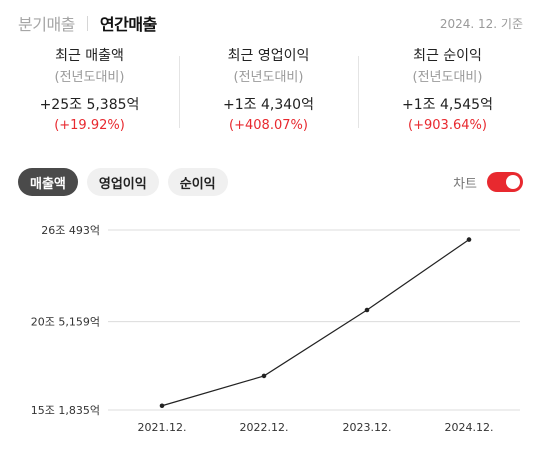 The image size is (537, 468). I want to click on y-tick-label: 20조 5,159억, so click(65, 322).